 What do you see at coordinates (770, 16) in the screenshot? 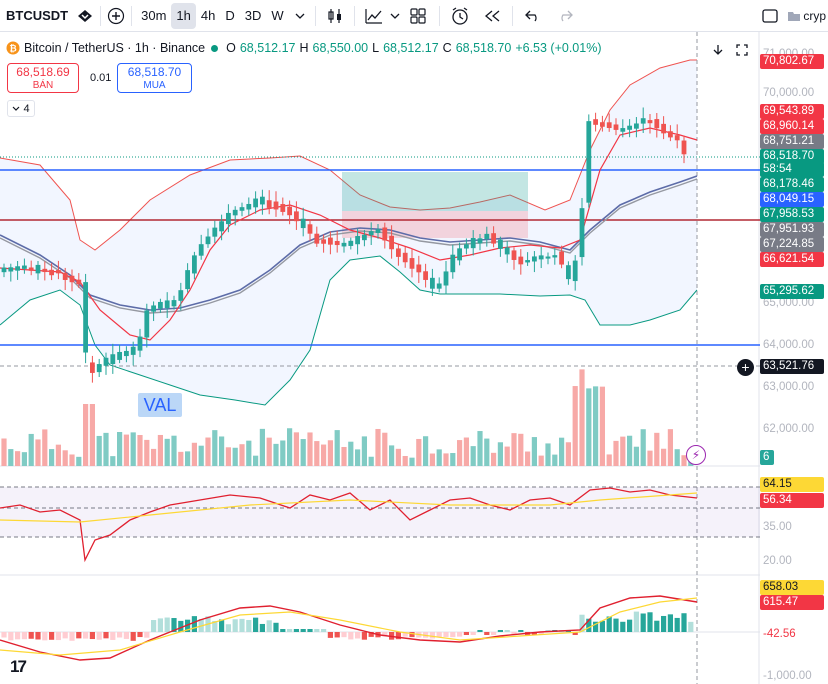
I see `layout-square-icon` at bounding box center [770, 16].